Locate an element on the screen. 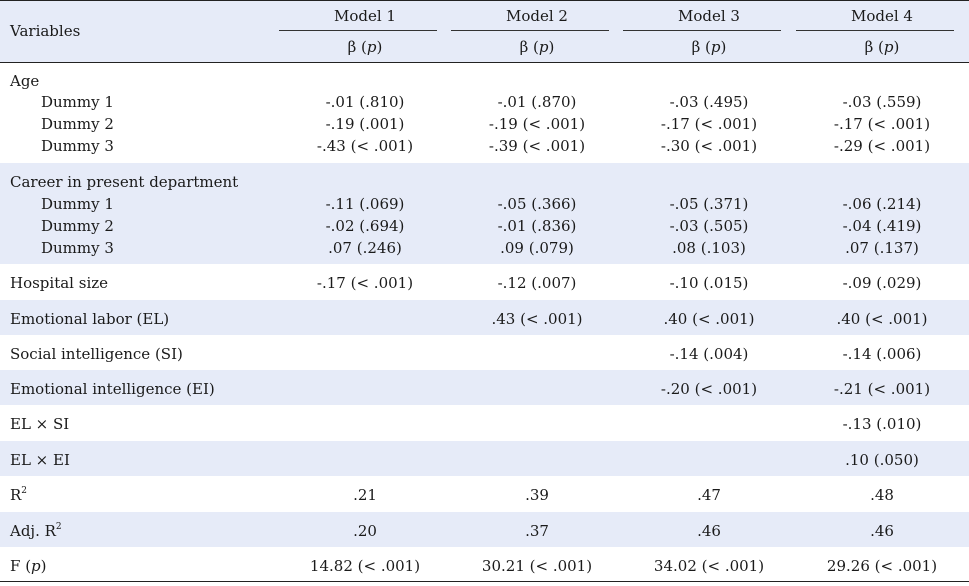  model-3-header: Model 3 is located at coordinates (709, 16).